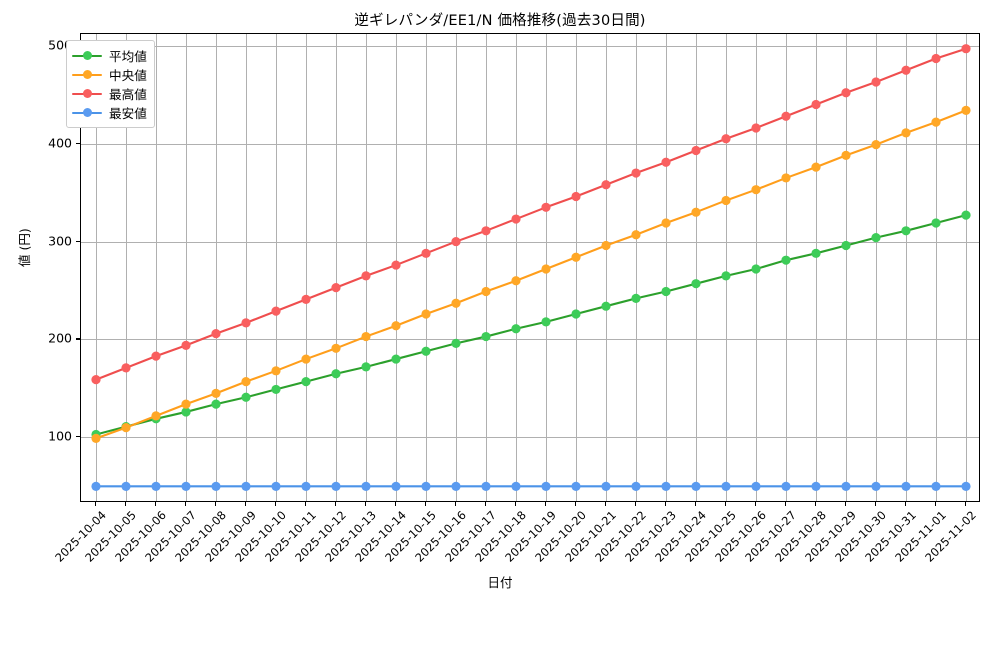 Image resolution: width=1000 pixels, height=659 pixels. What do you see at coordinates (109, 93) in the screenshot?
I see `legend-item-最高値: 最高値` at bounding box center [109, 93].